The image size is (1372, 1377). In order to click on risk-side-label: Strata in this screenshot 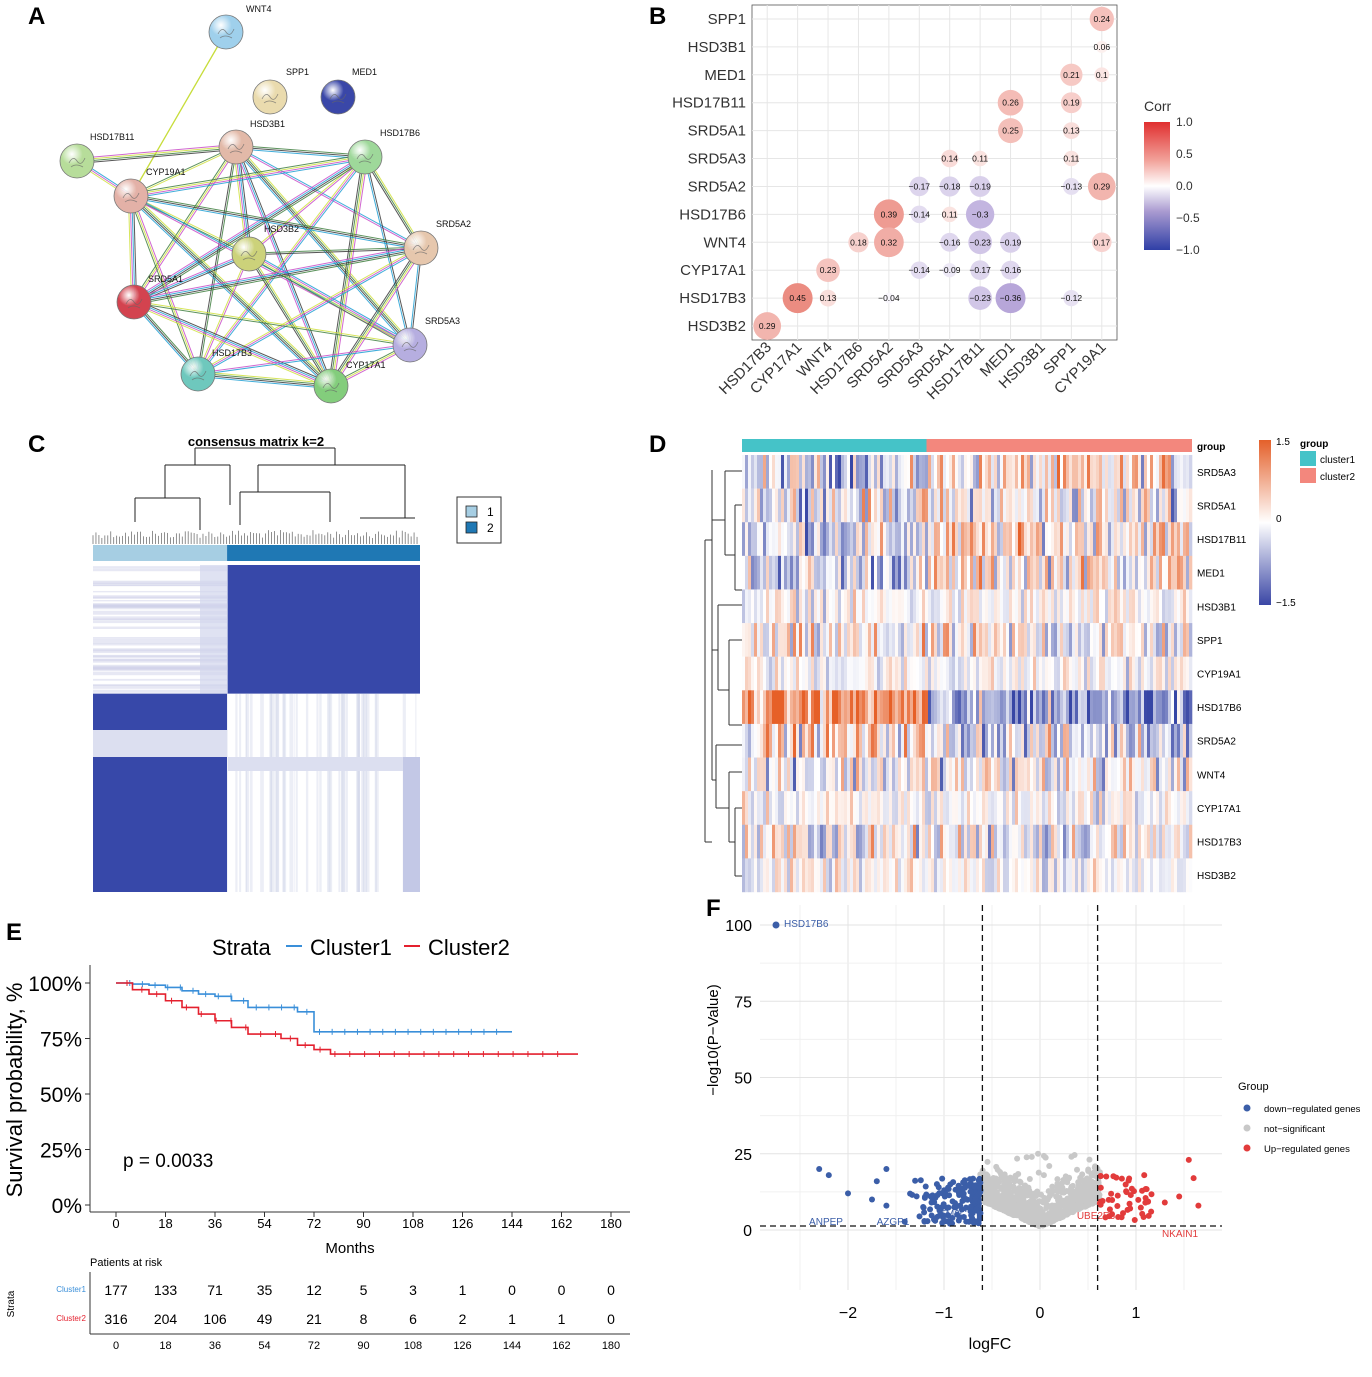, I will do `click(11, 1303)`.